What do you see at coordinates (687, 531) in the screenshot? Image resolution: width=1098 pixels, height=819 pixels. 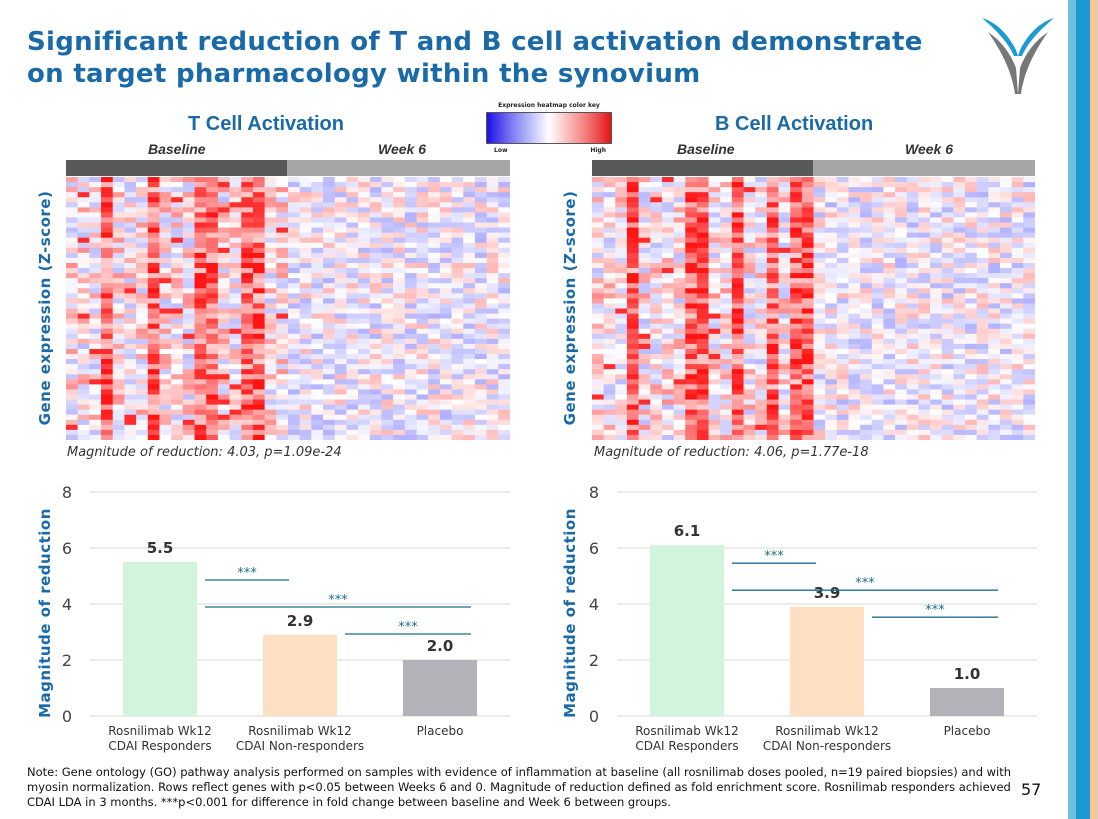 I see `bar-value-label: 6.1` at bounding box center [687, 531].